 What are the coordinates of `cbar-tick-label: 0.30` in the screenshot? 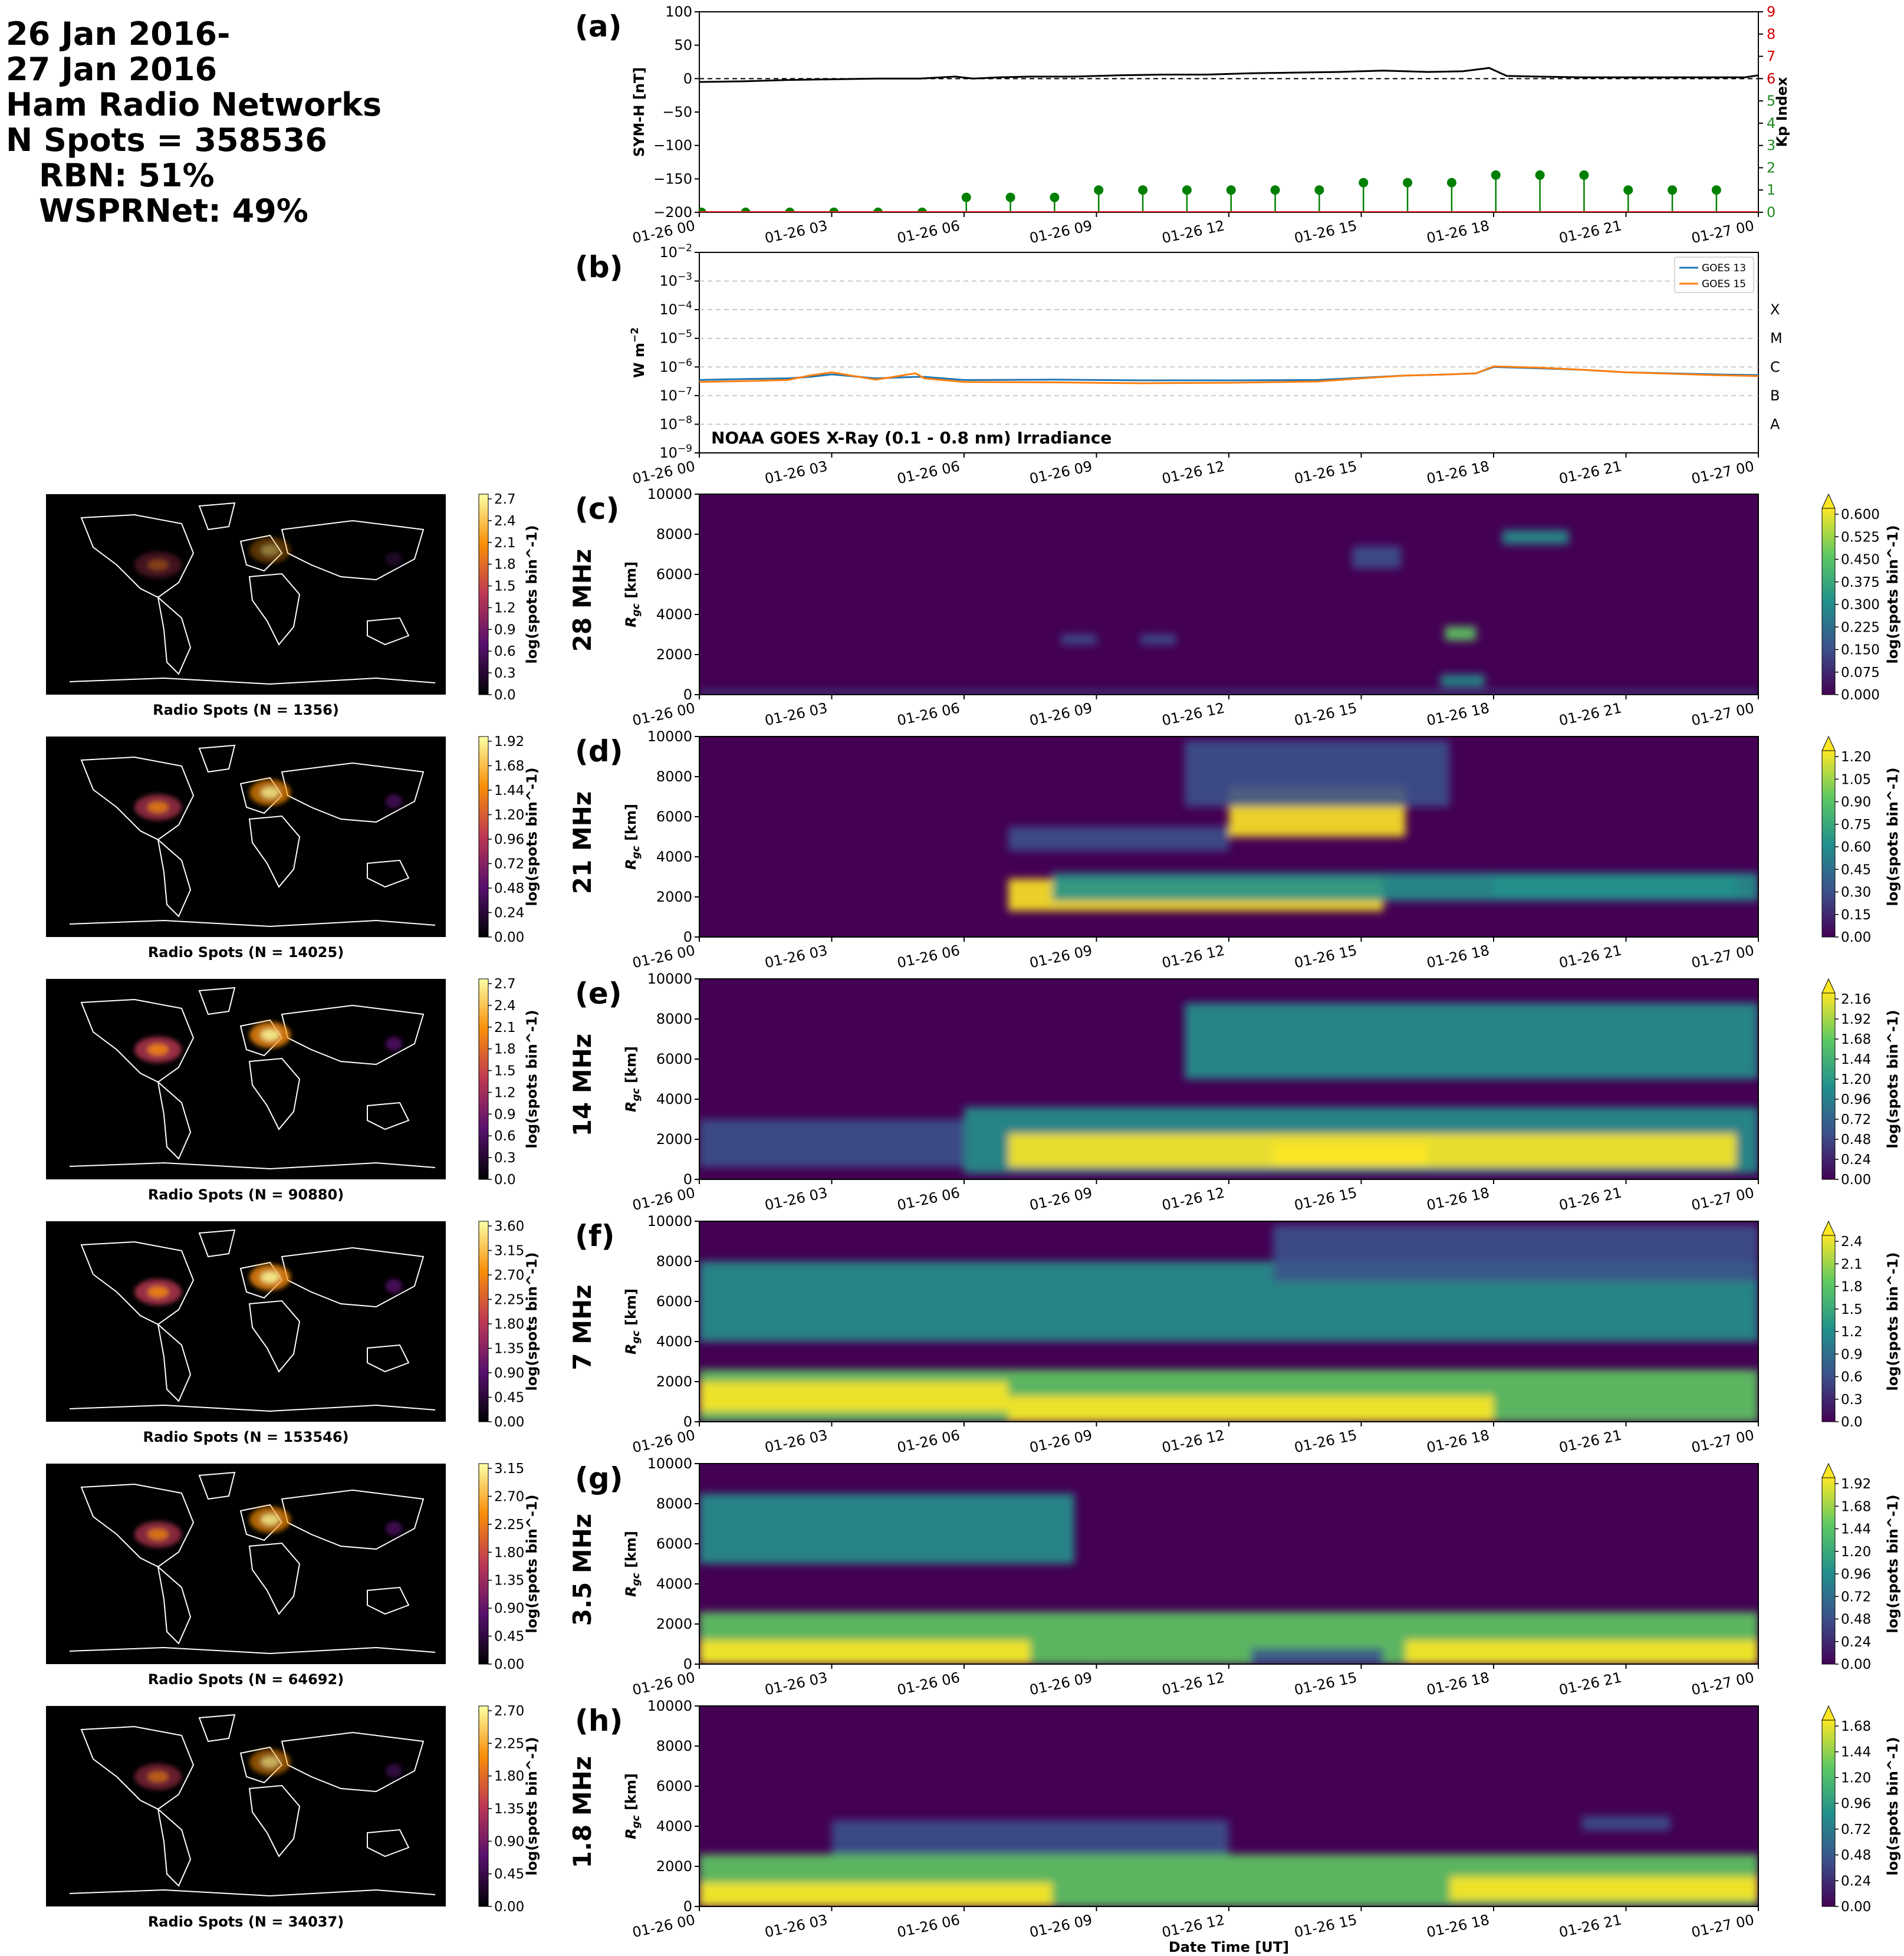 It's located at (1856, 892).